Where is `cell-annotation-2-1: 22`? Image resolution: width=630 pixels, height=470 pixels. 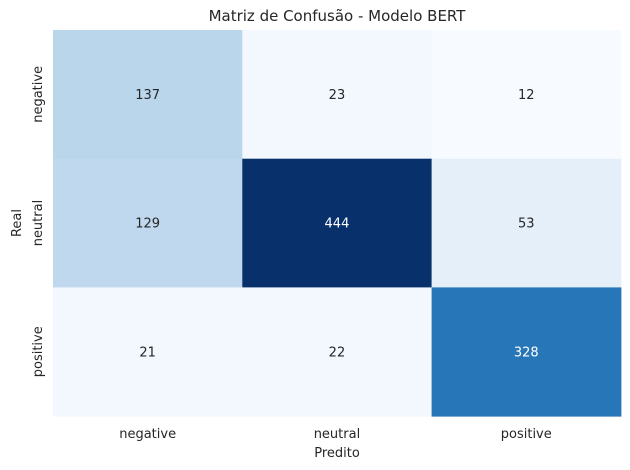 cell-annotation-2-1: 22 is located at coordinates (337, 352).